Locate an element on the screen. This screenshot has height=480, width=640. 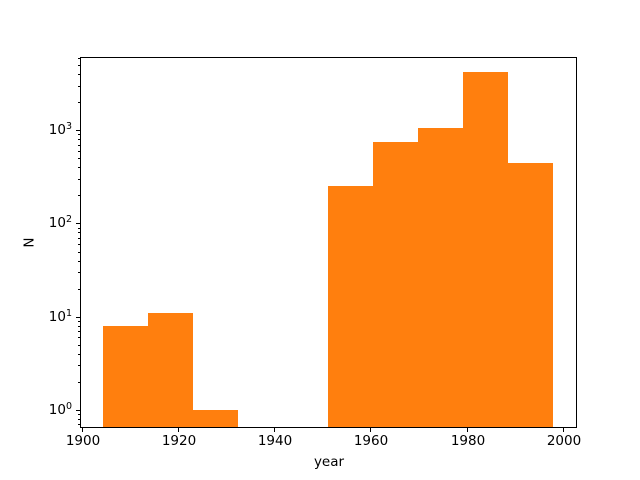
x-axis-label: year is located at coordinates (329, 462).